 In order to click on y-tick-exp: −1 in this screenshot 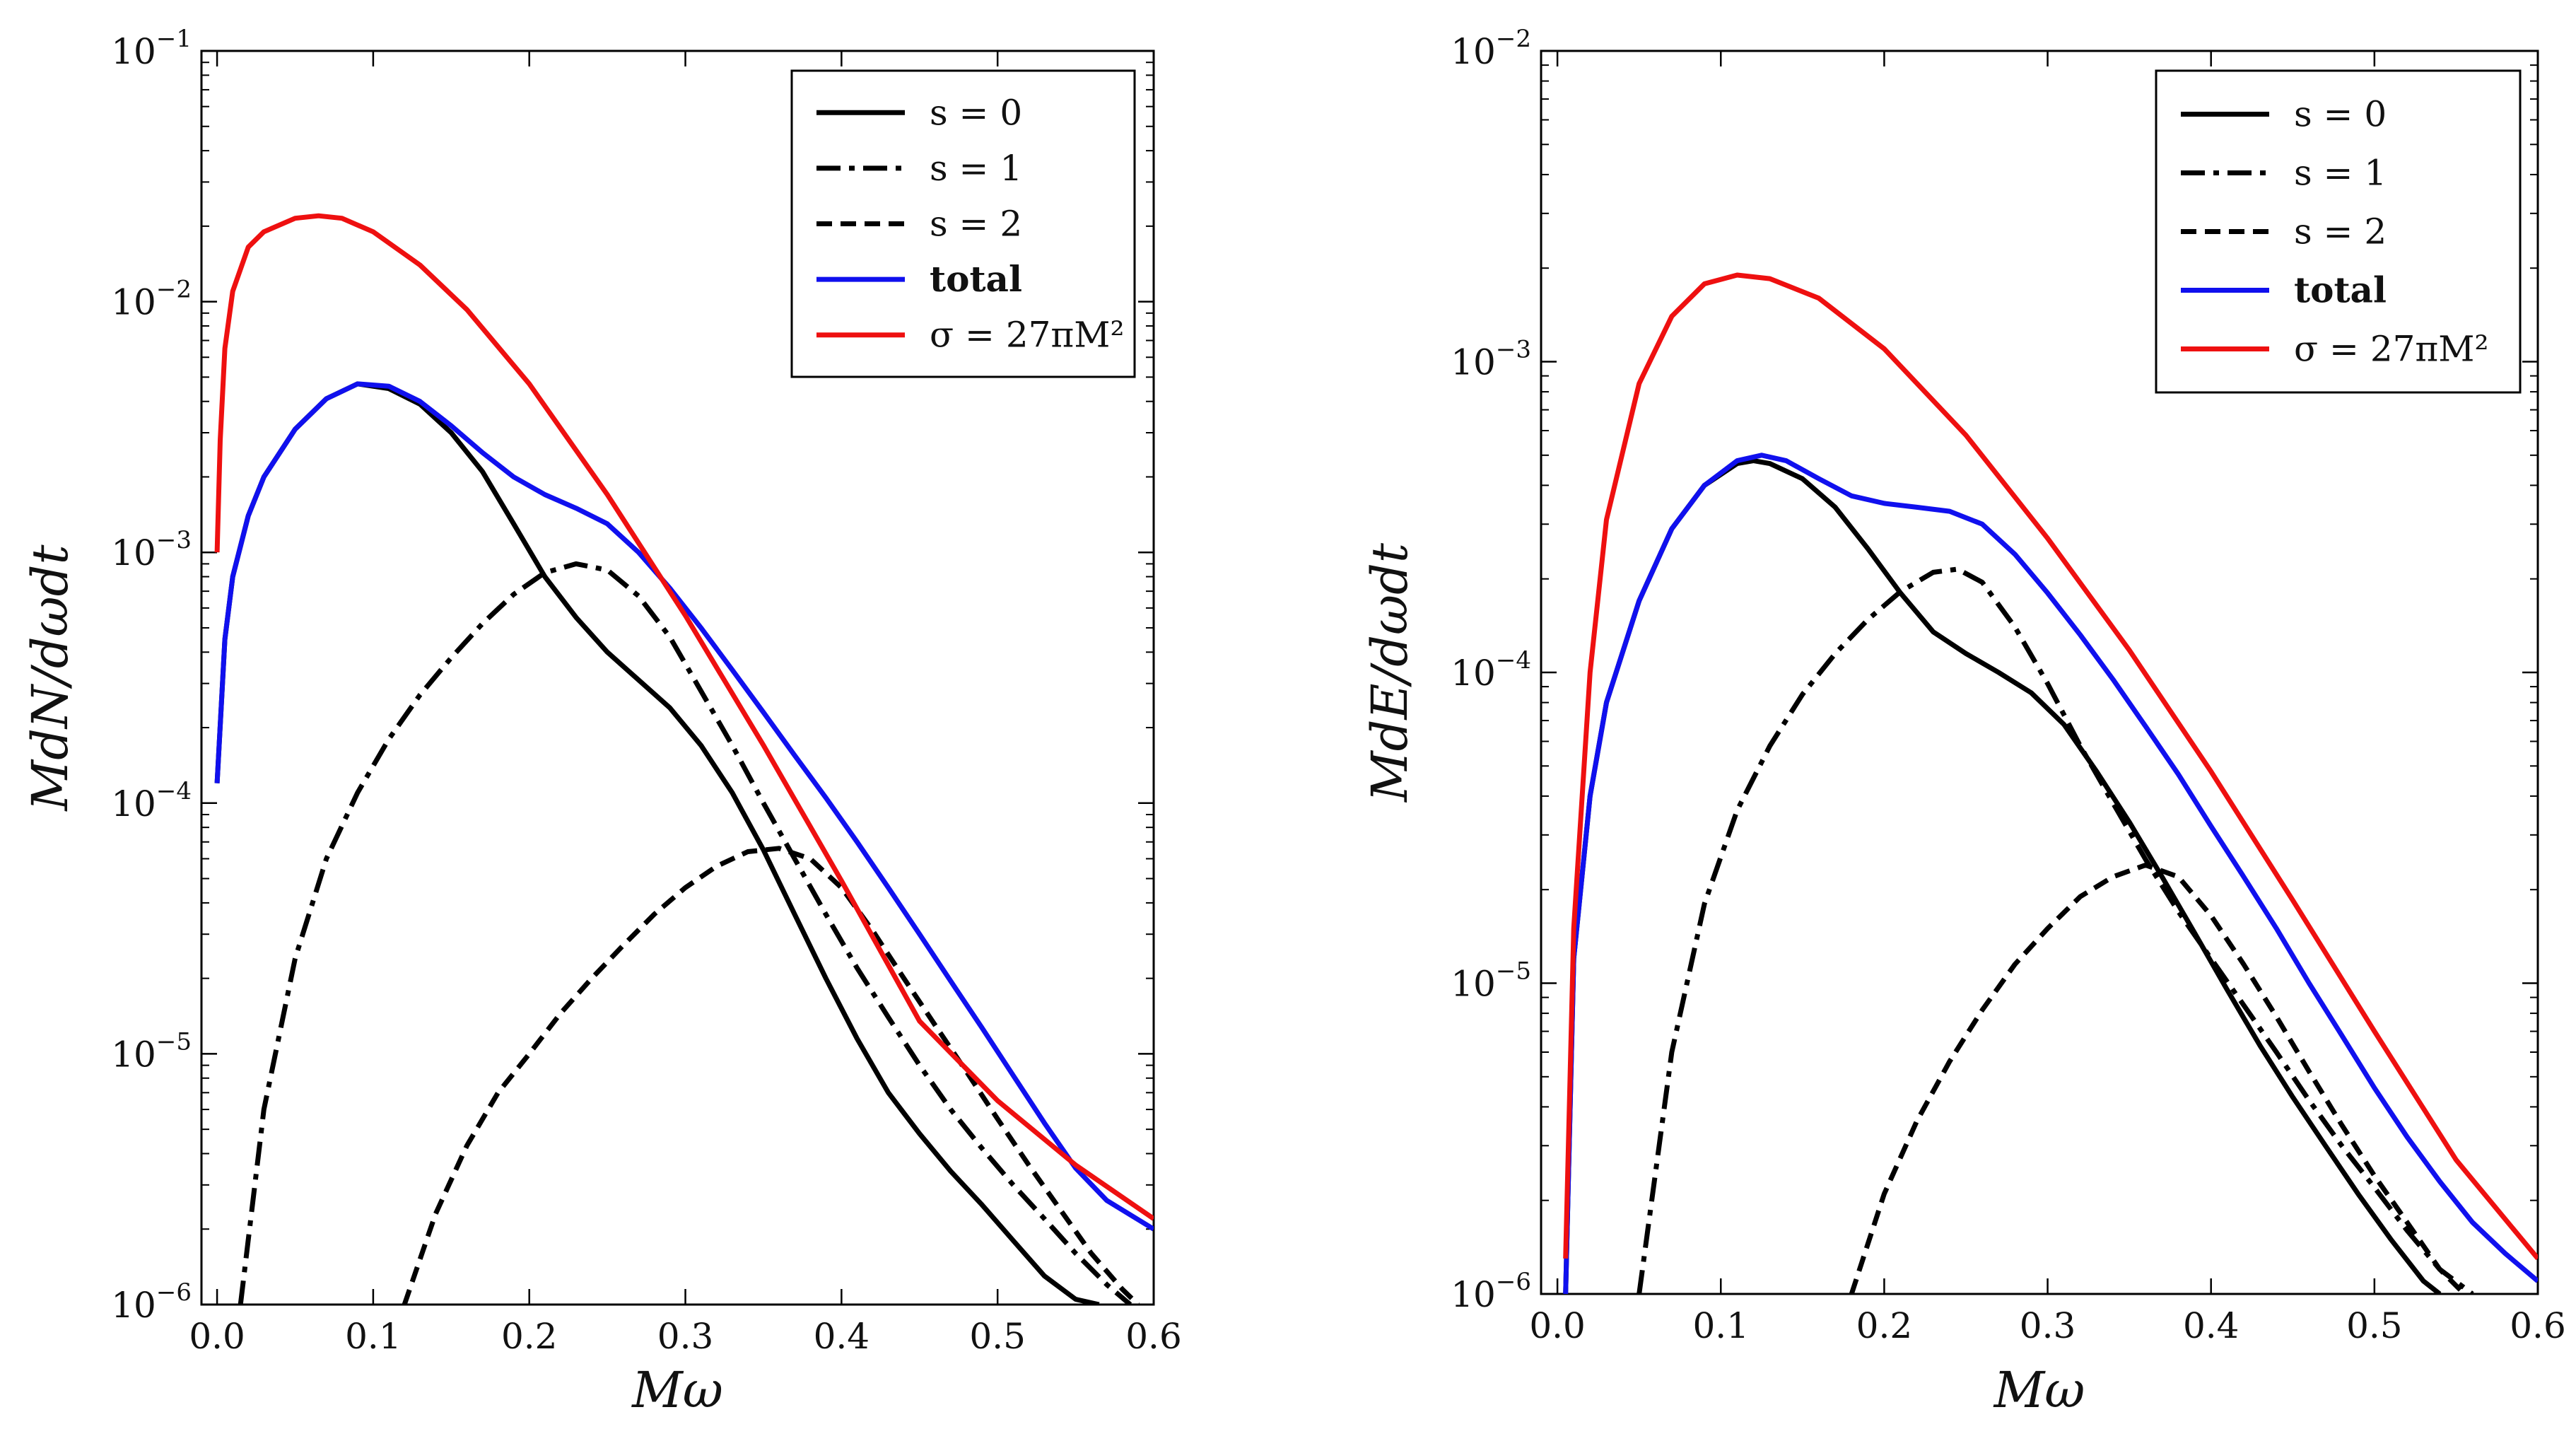, I will do `click(174, 39)`.